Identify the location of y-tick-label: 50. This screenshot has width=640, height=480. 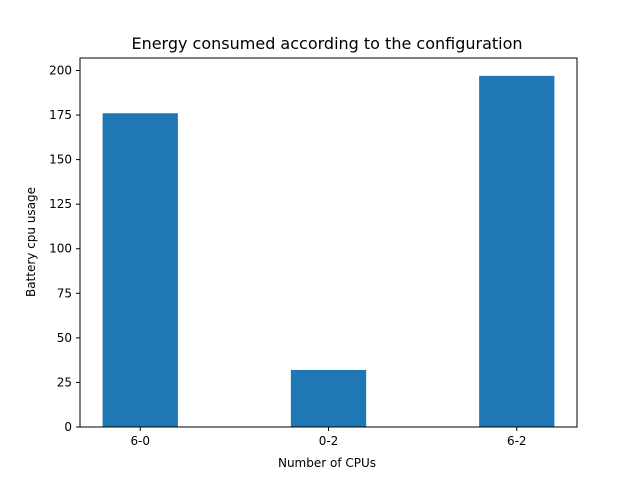
(64, 338).